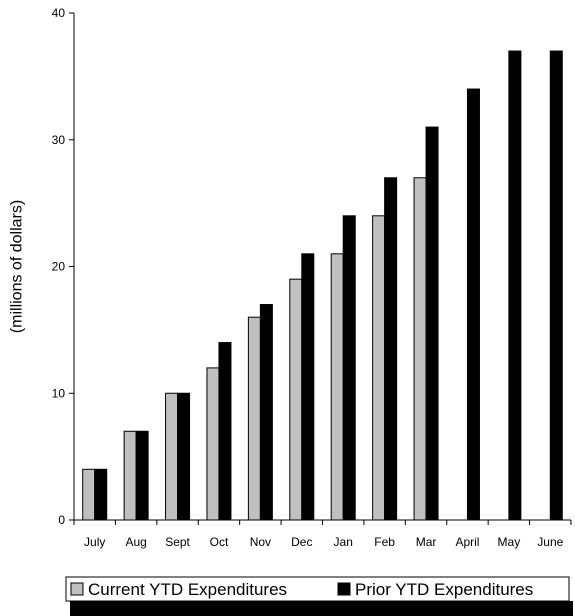  What do you see at coordinates (184, 456) in the screenshot?
I see `bar-prior-sept` at bounding box center [184, 456].